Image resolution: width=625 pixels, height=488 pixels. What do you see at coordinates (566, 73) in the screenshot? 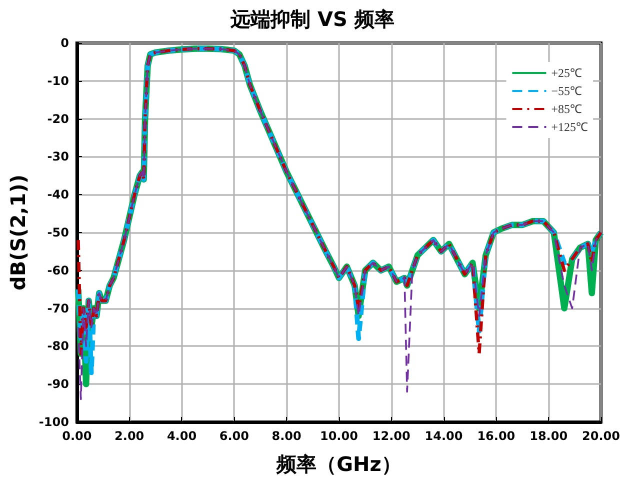
I see `legend-label: +25℃` at bounding box center [566, 73].